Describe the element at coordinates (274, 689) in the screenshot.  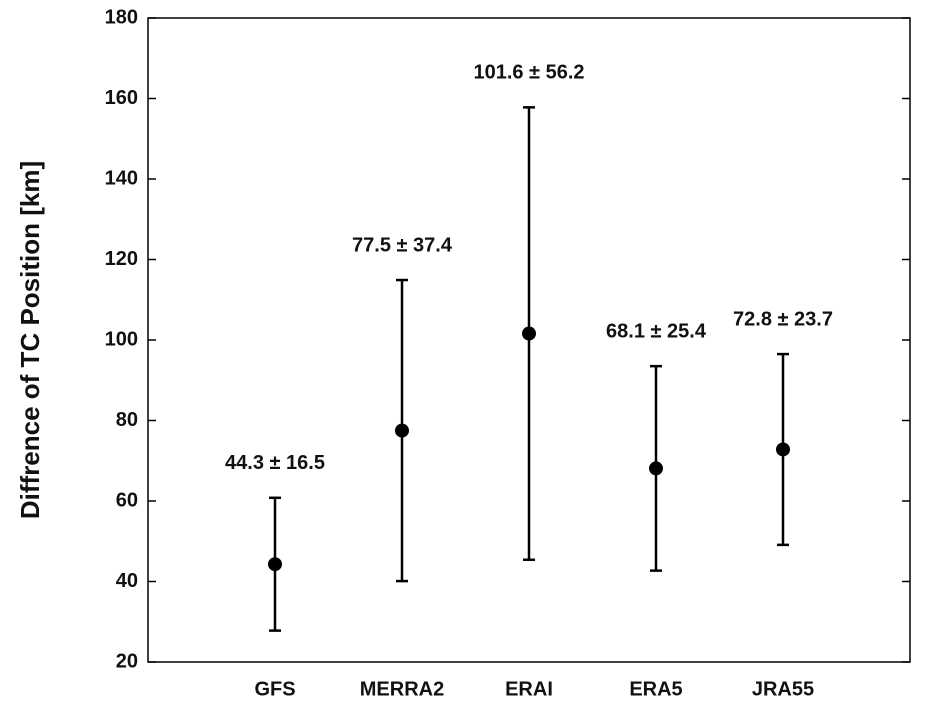
I see `x-tick-label: GFS` at that location.